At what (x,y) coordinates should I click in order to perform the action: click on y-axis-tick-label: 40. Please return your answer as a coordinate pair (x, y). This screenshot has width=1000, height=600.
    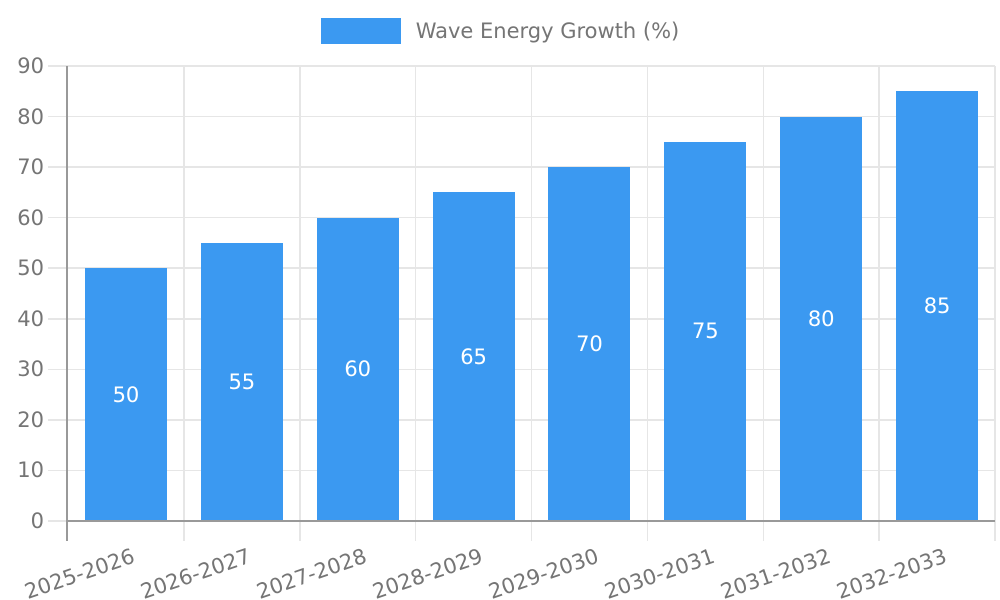
    Looking at the image, I should click on (30, 318).